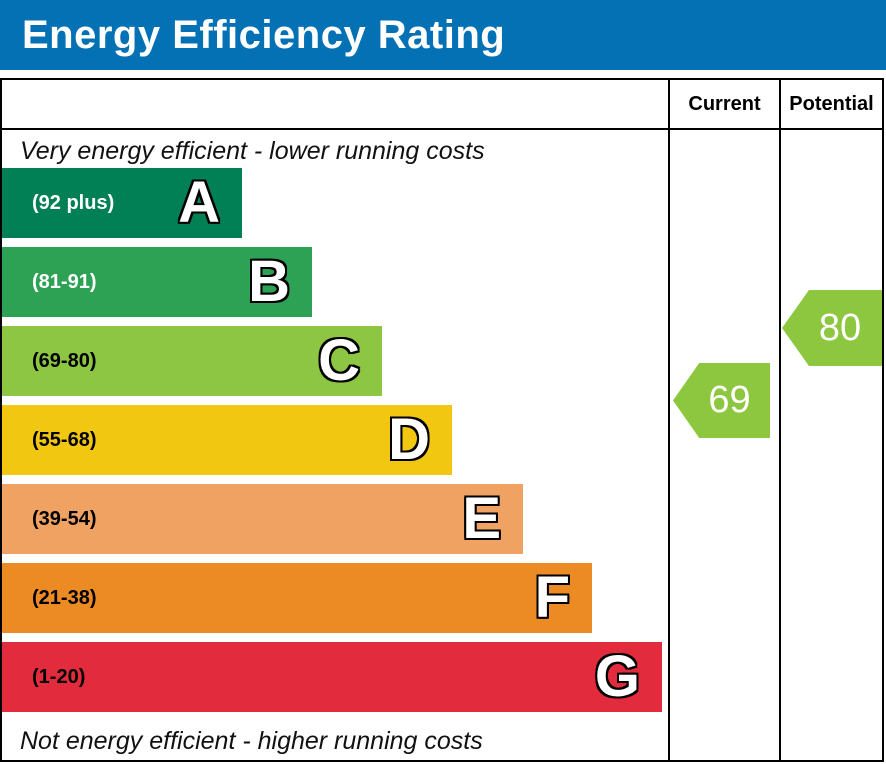 The height and width of the screenshot is (764, 886). I want to click on current-column: Current, so click(725, 420).